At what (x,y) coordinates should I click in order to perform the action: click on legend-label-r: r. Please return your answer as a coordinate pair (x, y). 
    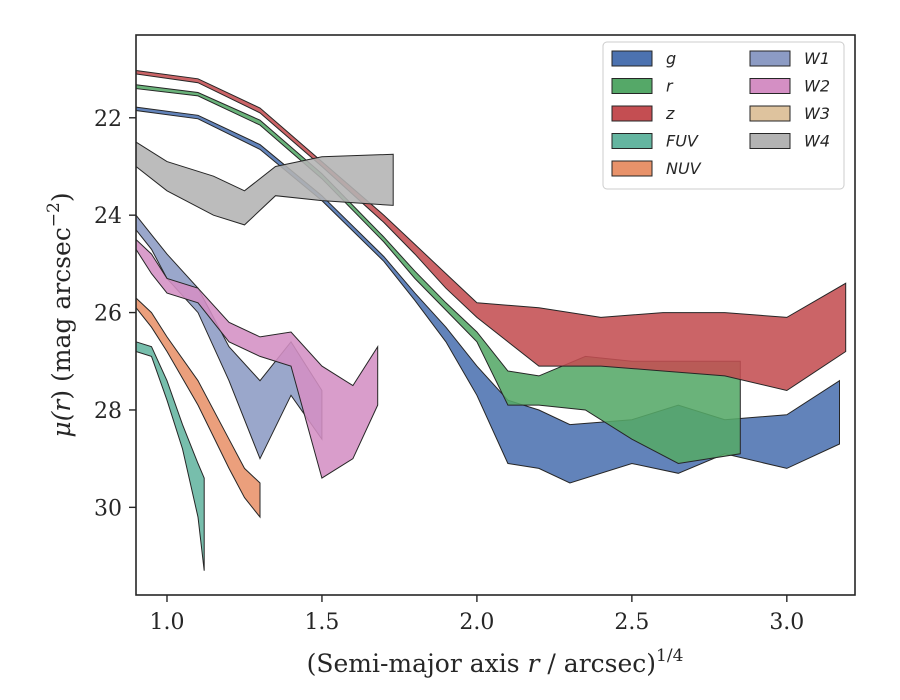
    Looking at the image, I should click on (670, 86).